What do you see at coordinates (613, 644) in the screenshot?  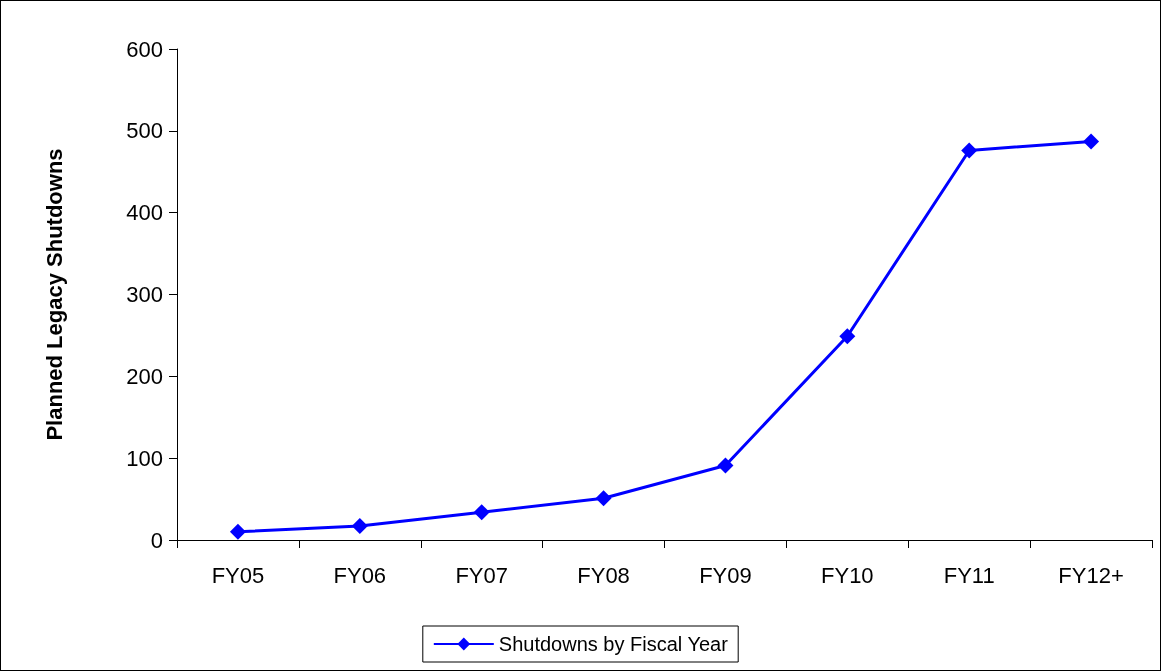 I see `legend-label: Shutdowns by Fiscal Year` at bounding box center [613, 644].